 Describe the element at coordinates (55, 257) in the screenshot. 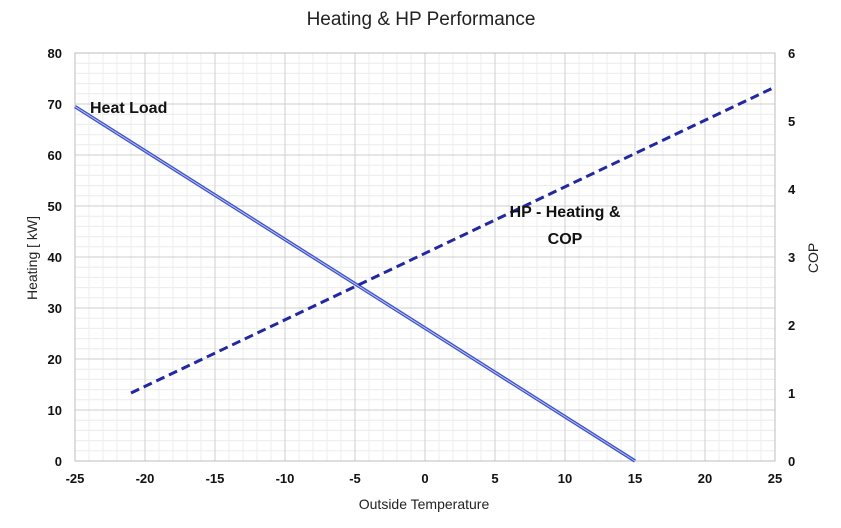

I see `y-tick-label: 40` at that location.